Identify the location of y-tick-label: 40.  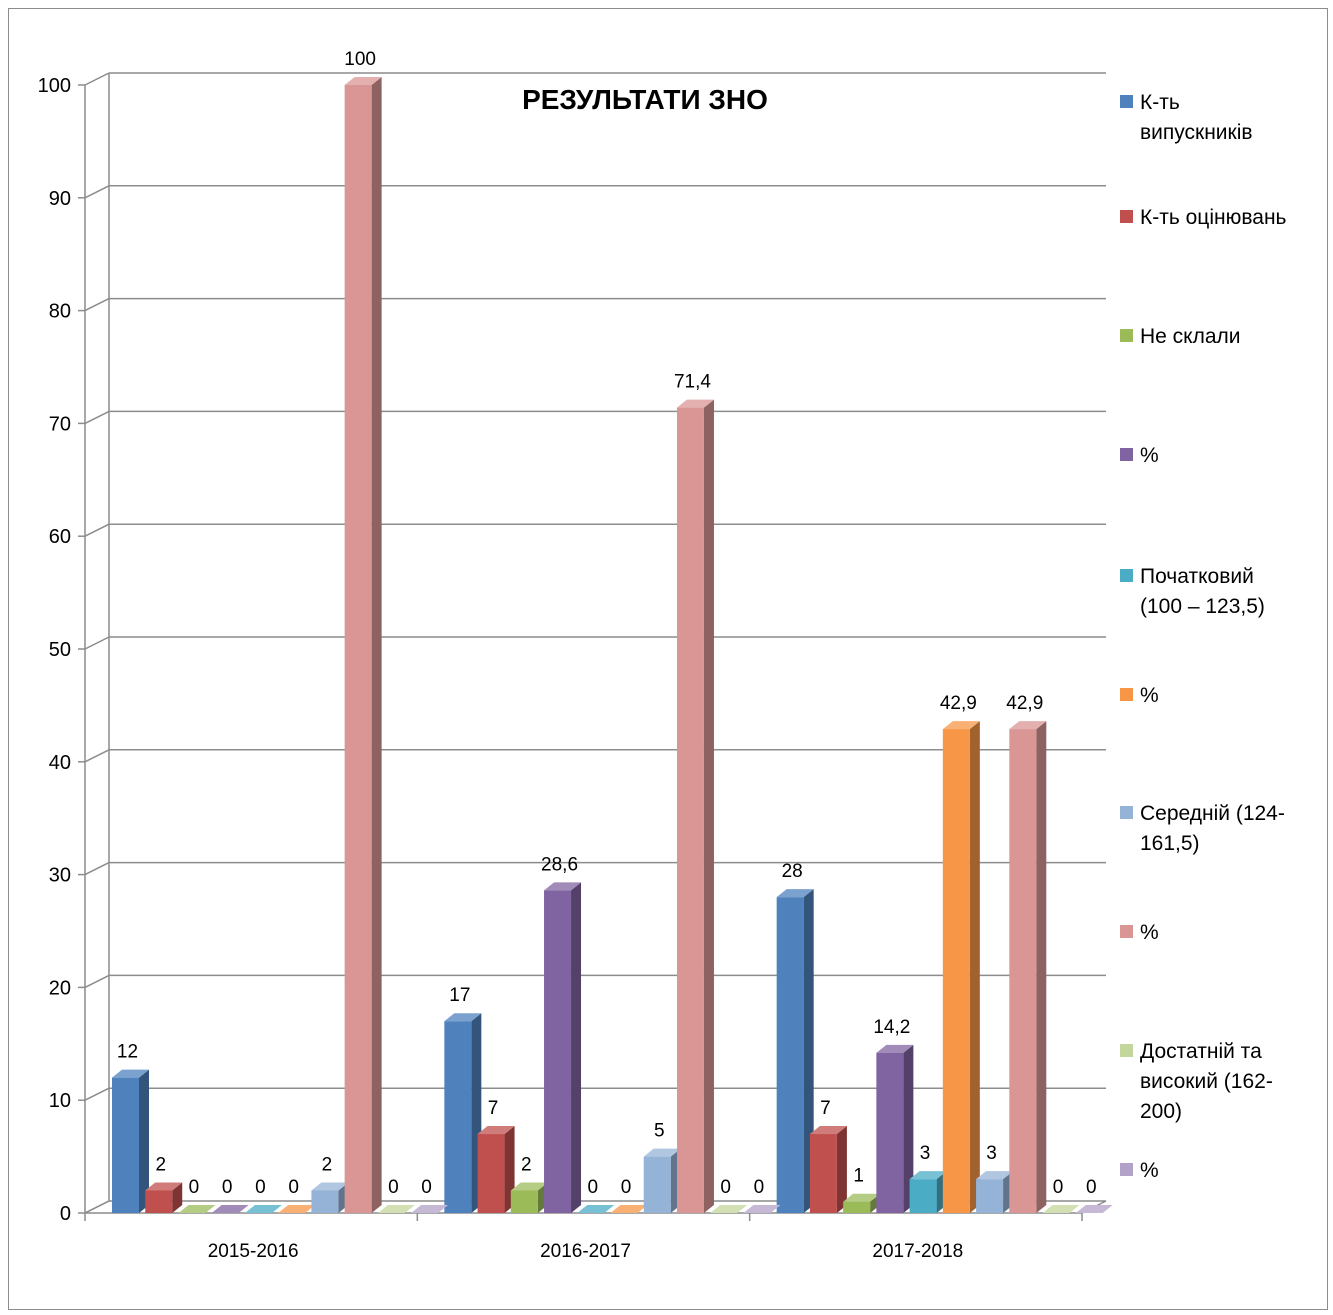
(60, 763).